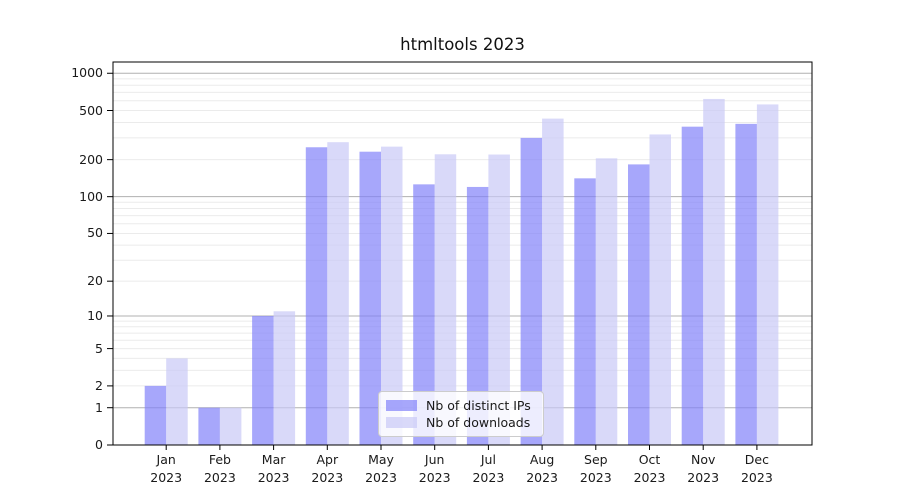 Image resolution: width=900 pixels, height=500 pixels. What do you see at coordinates (95, 315) in the screenshot?
I see `y-tick-label: 10` at bounding box center [95, 315].